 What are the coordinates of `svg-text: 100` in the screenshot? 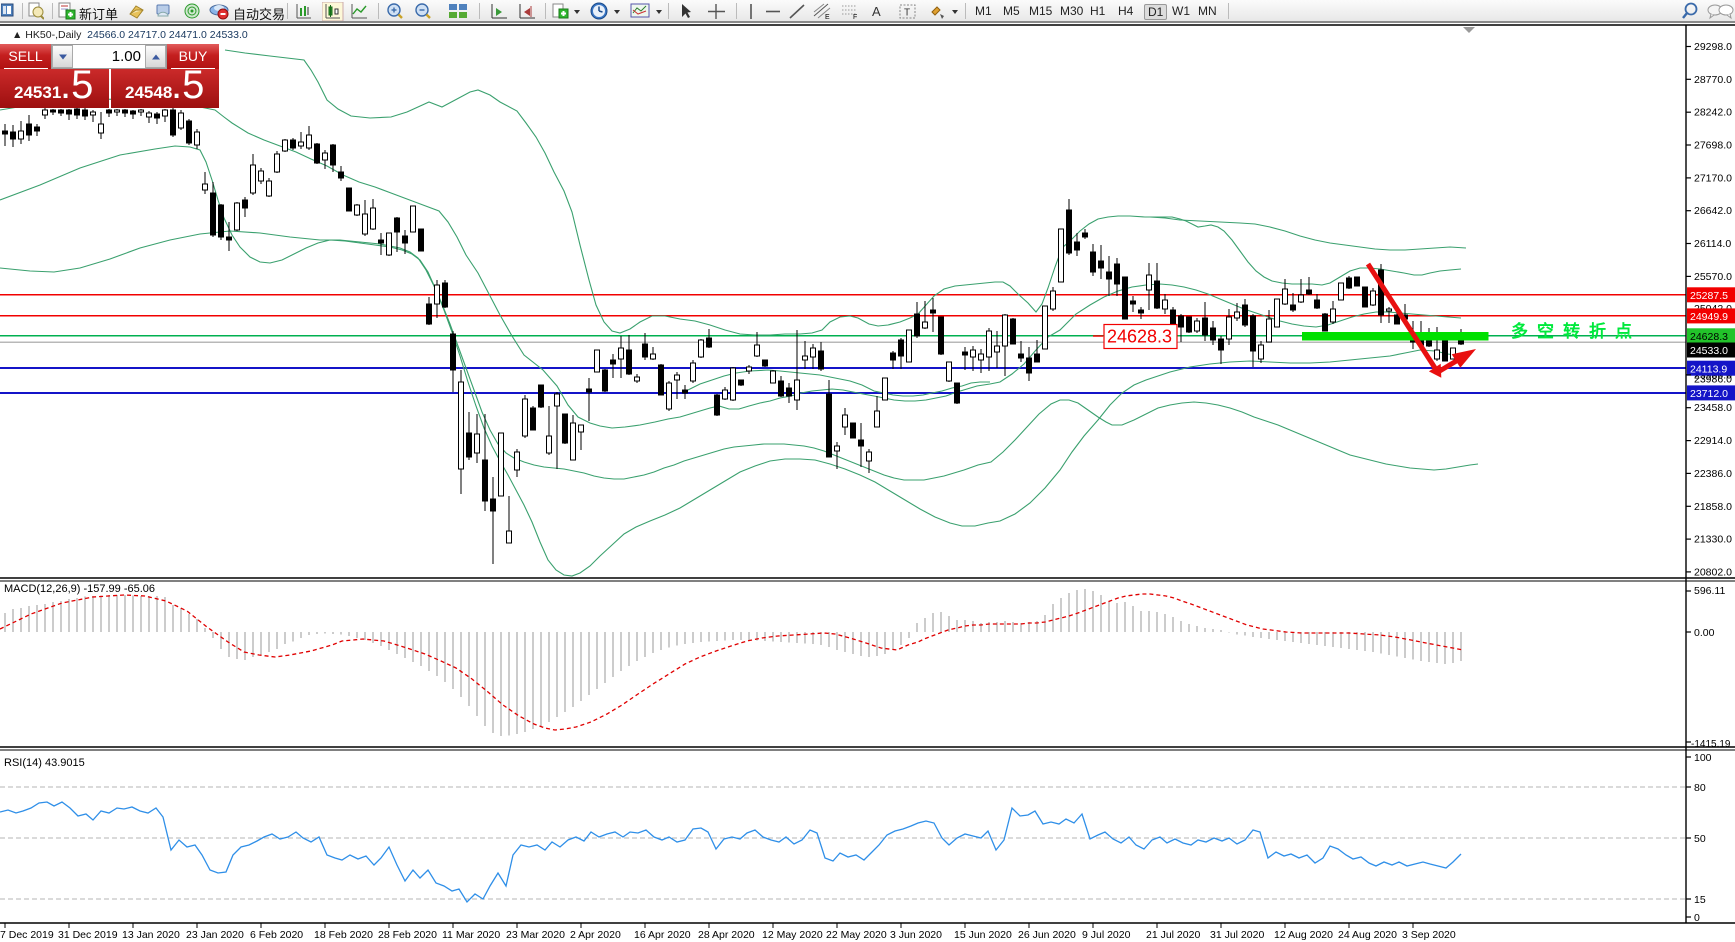 It's located at (1703, 758).